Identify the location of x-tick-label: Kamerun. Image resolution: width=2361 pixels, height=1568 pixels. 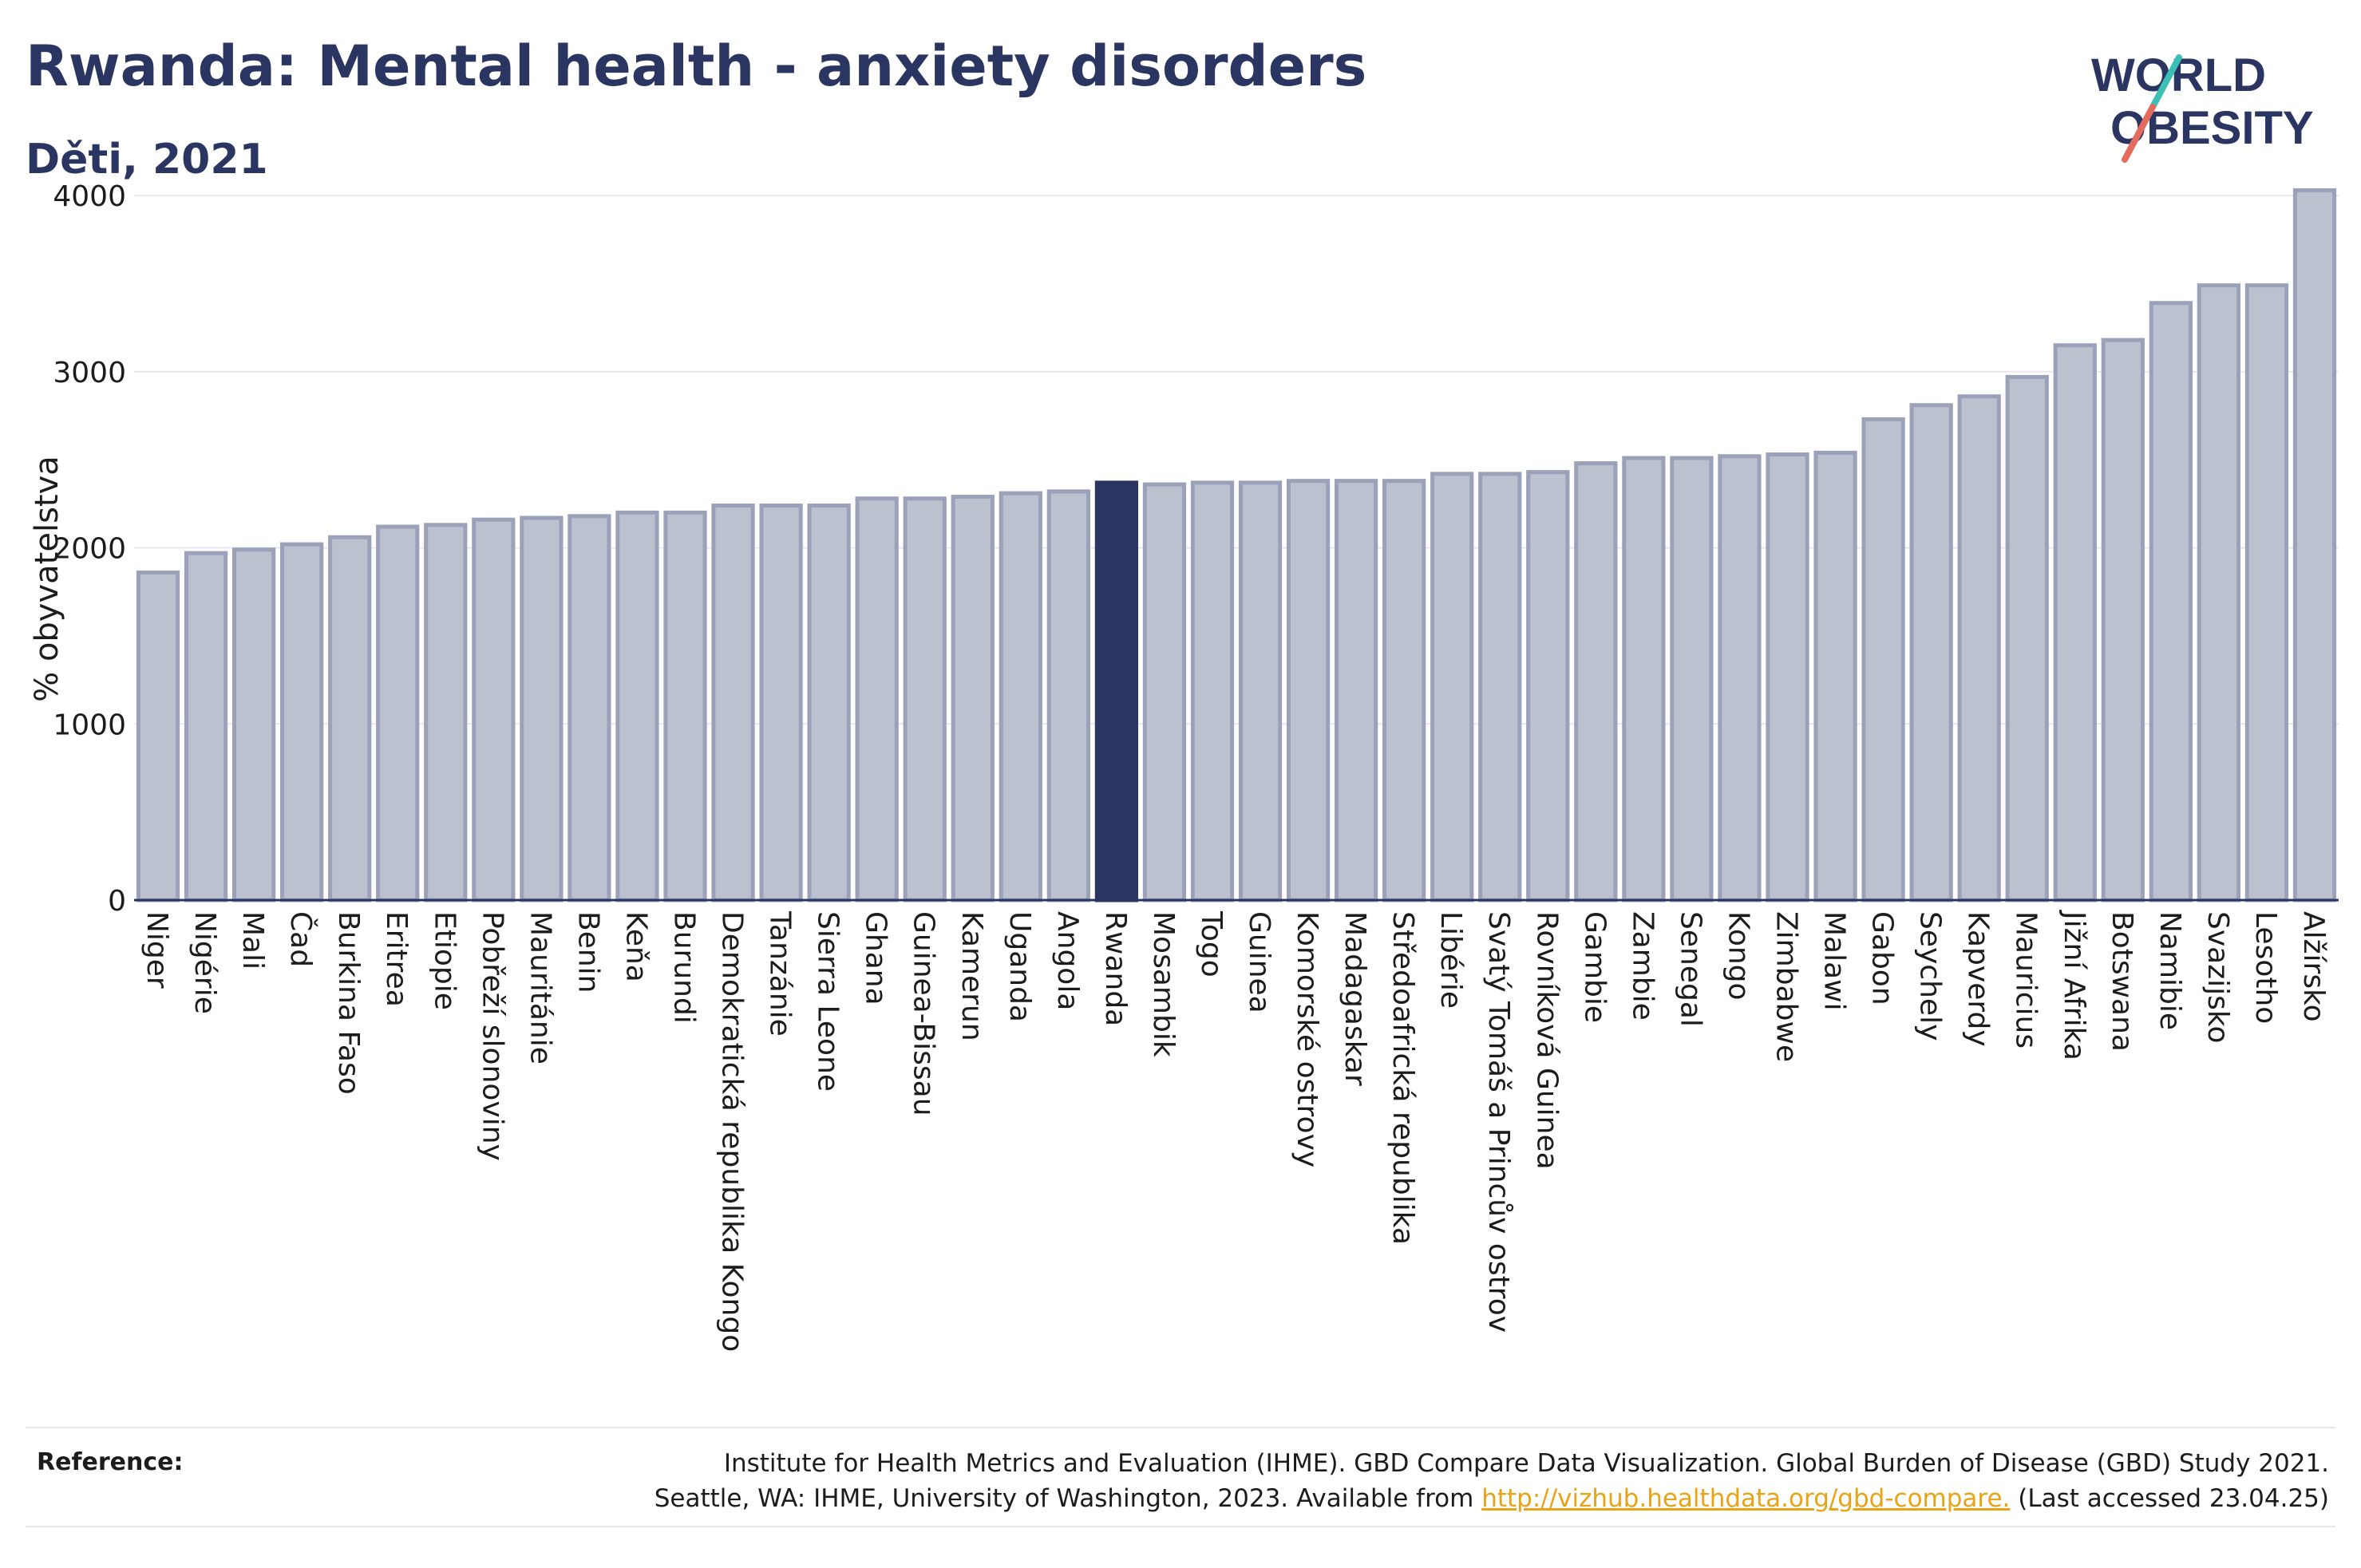
(971, 976).